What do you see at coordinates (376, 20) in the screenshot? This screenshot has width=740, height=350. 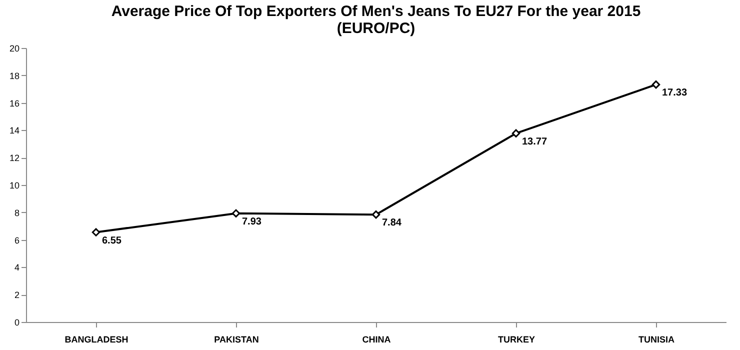 I see `chart-title: Average Price Of Top Exporters Of Men's Jeans To EU27 For the year 2015 (EURO/PC)` at bounding box center [376, 20].